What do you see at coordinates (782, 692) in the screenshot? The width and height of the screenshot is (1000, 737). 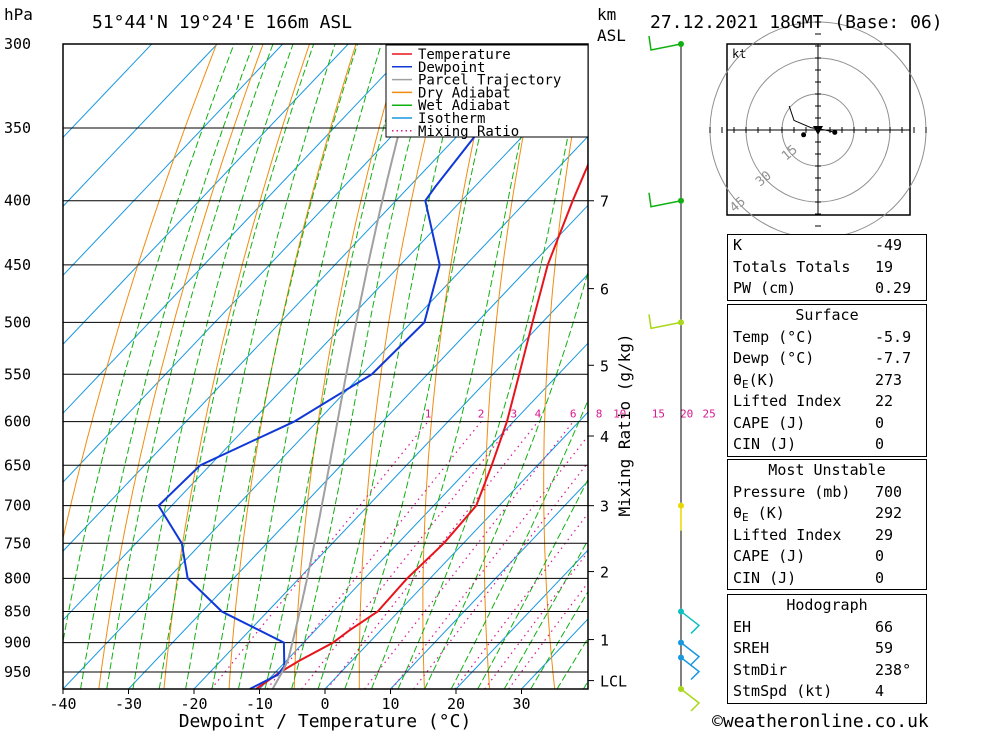 I see `hodograph-param-label: StmSpd (kt)` at bounding box center [782, 692].